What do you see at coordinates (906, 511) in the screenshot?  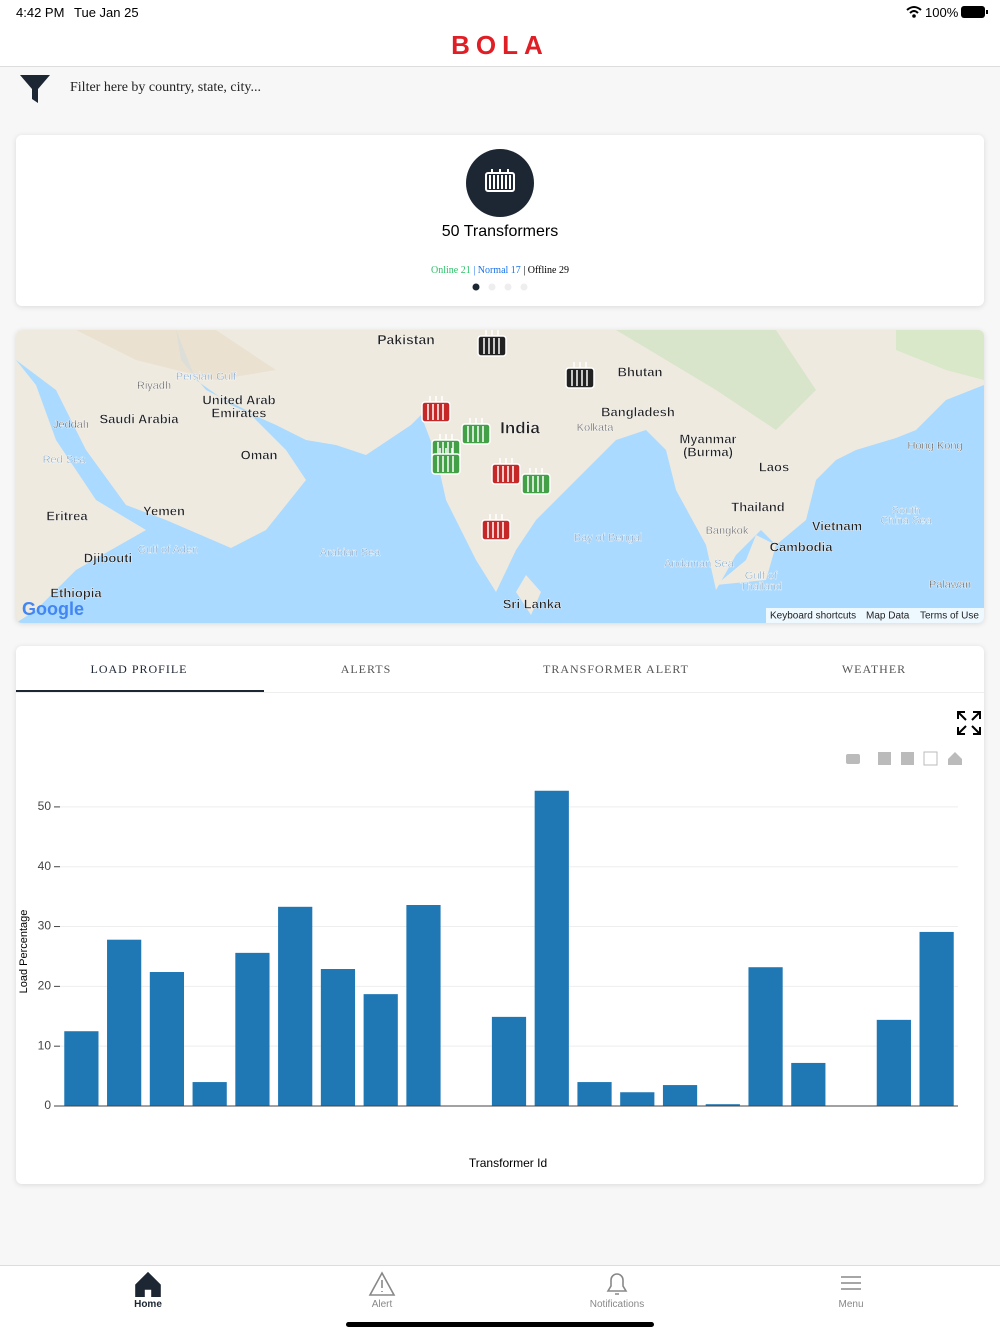 I see `map-label: South` at bounding box center [906, 511].